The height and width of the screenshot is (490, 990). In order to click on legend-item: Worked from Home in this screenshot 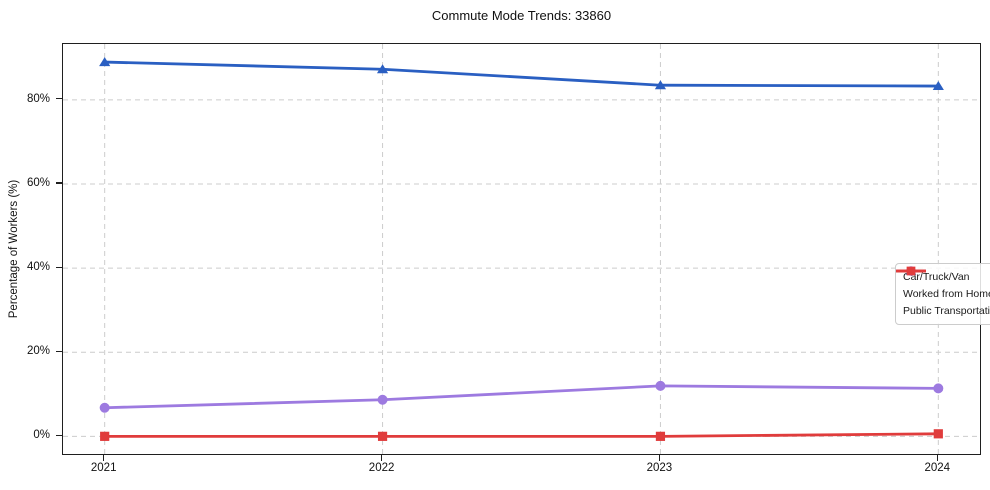, I will do `click(943, 283)`.